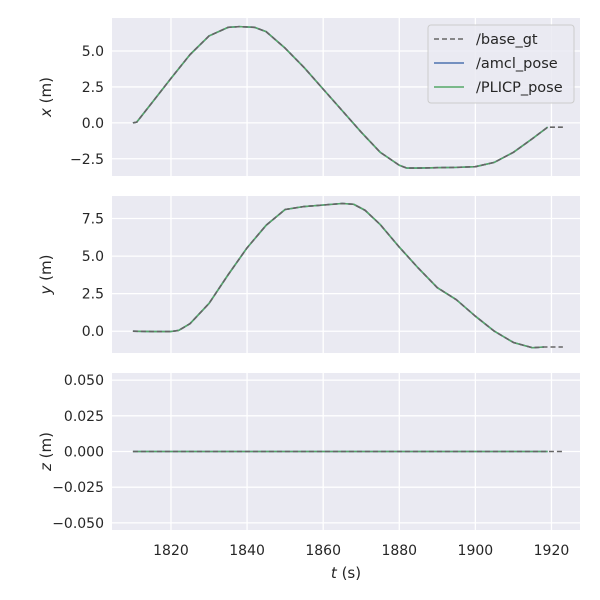 Image resolution: width=600 pixels, height=600 pixels. Describe the element at coordinates (247, 551) in the screenshot. I see `x-tick-label: 1840` at that location.